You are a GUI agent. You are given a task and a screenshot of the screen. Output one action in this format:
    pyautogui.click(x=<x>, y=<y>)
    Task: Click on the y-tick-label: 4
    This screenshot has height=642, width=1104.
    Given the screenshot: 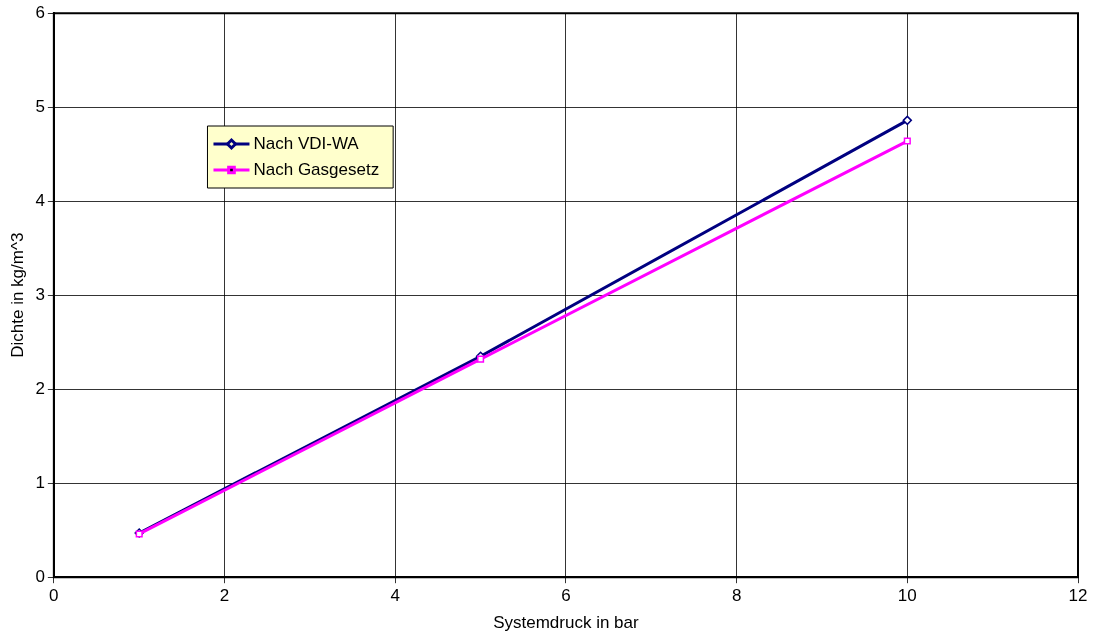 What is the action you would take?
    pyautogui.click(x=40, y=200)
    